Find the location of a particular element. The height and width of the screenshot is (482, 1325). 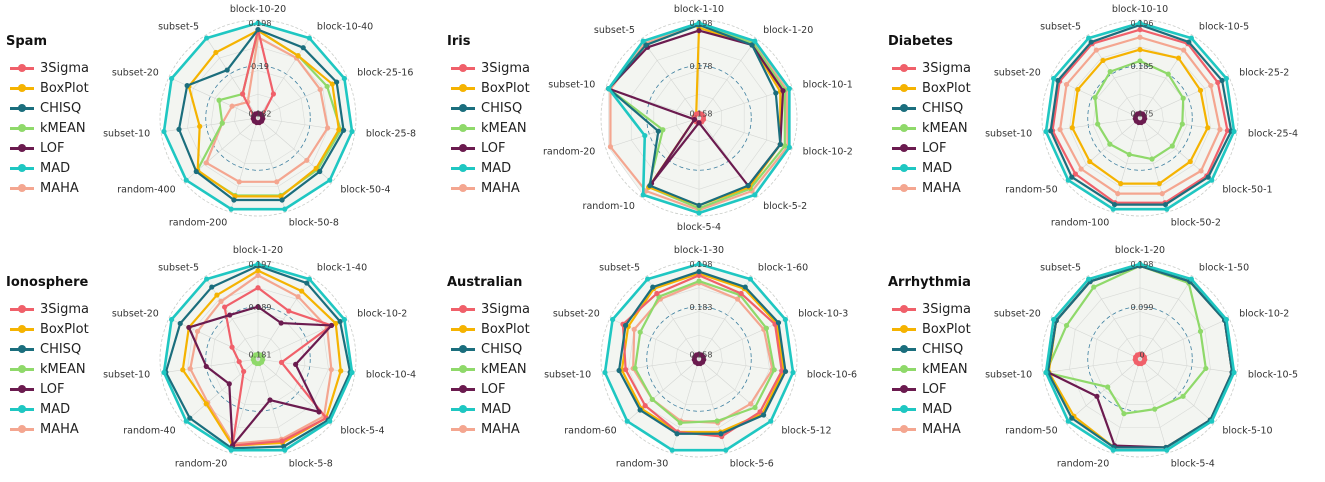

radial-tick-label: 0.198 is located at coordinates (260, 23).